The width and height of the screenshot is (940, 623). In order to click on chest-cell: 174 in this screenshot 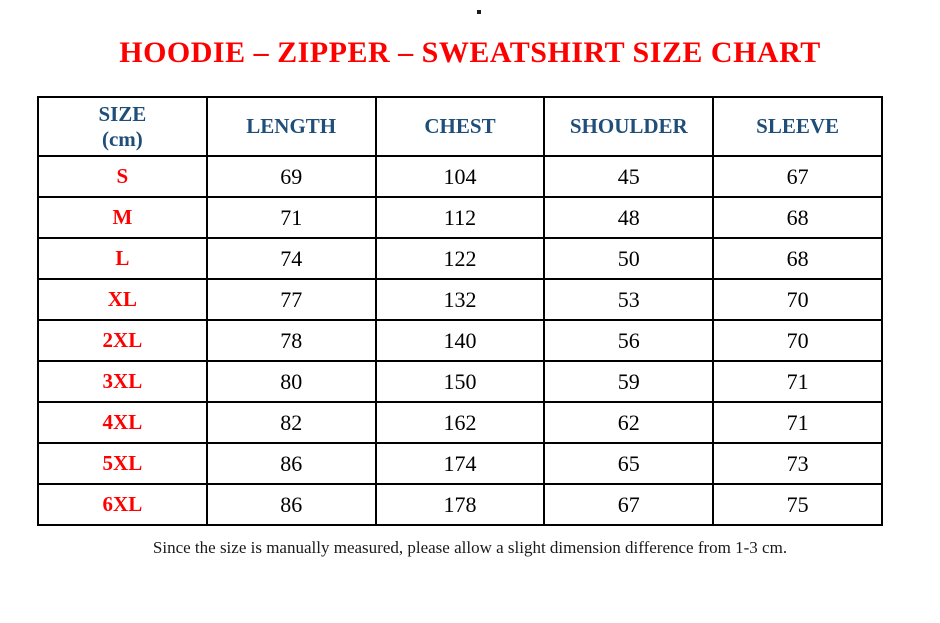, I will do `click(460, 463)`.